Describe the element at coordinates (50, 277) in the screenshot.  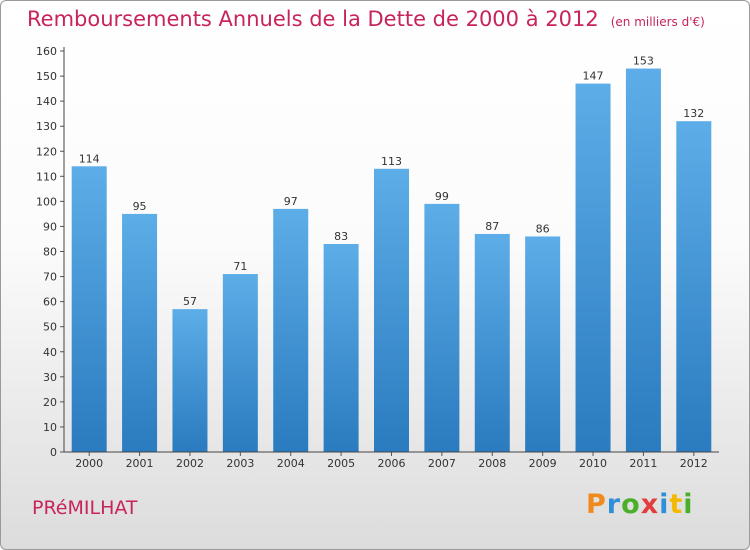
I see `y-tick-label: 70` at that location.